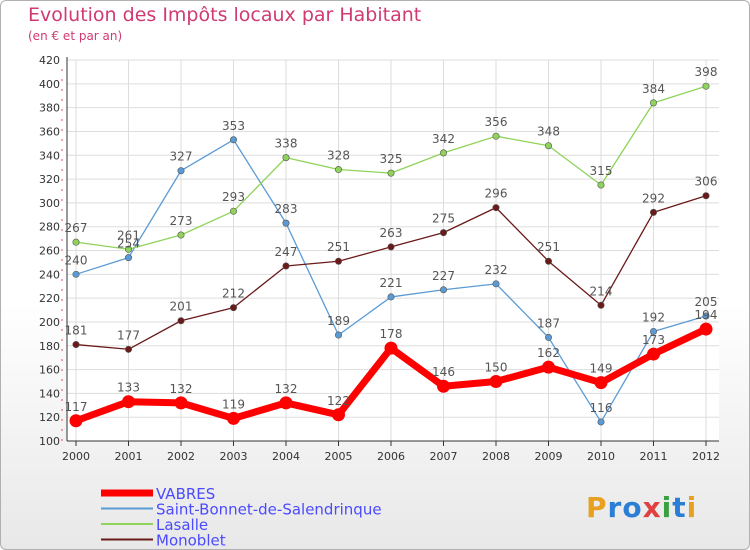 The height and width of the screenshot is (550, 750). What do you see at coordinates (653, 317) in the screenshot?
I see `data-label: 192` at bounding box center [653, 317].